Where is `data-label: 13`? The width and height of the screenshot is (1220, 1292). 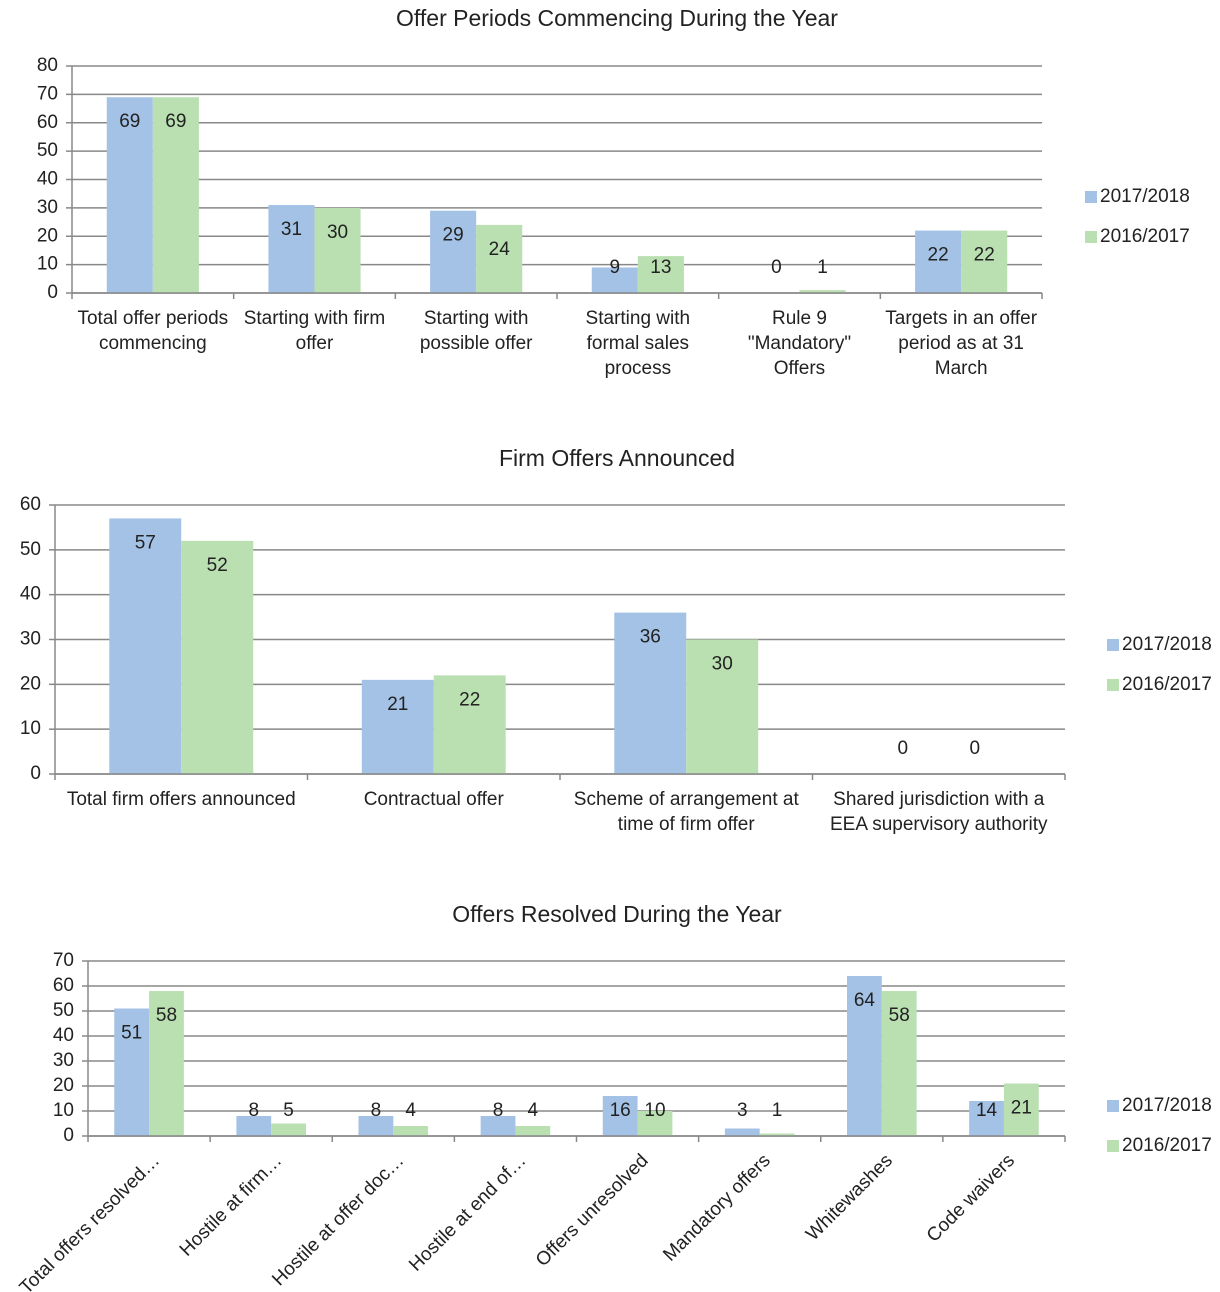 data-label: 13 is located at coordinates (660, 267).